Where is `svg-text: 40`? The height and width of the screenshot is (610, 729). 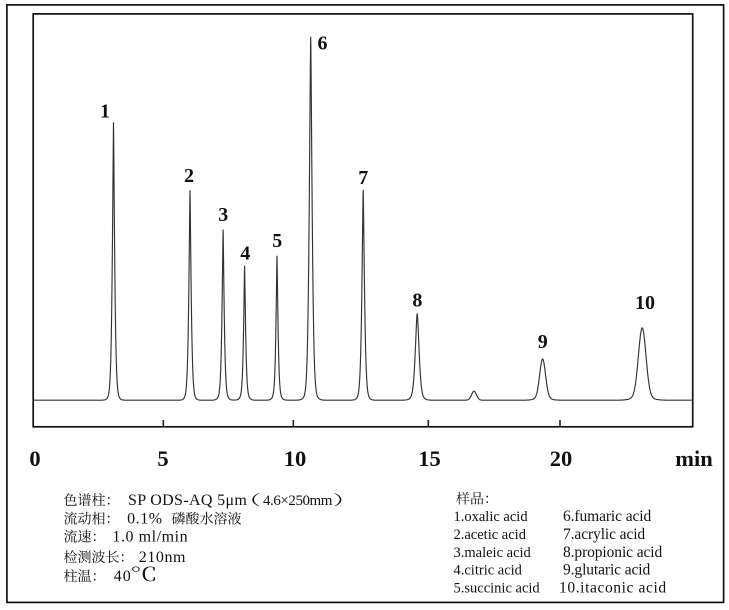
svg-text: 40 is located at coordinates (123, 576).